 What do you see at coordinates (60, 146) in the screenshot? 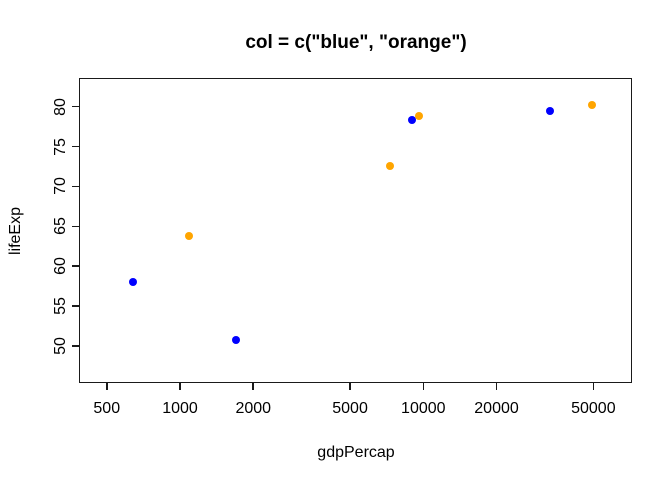
I see `y-tick-label: 75` at bounding box center [60, 146].